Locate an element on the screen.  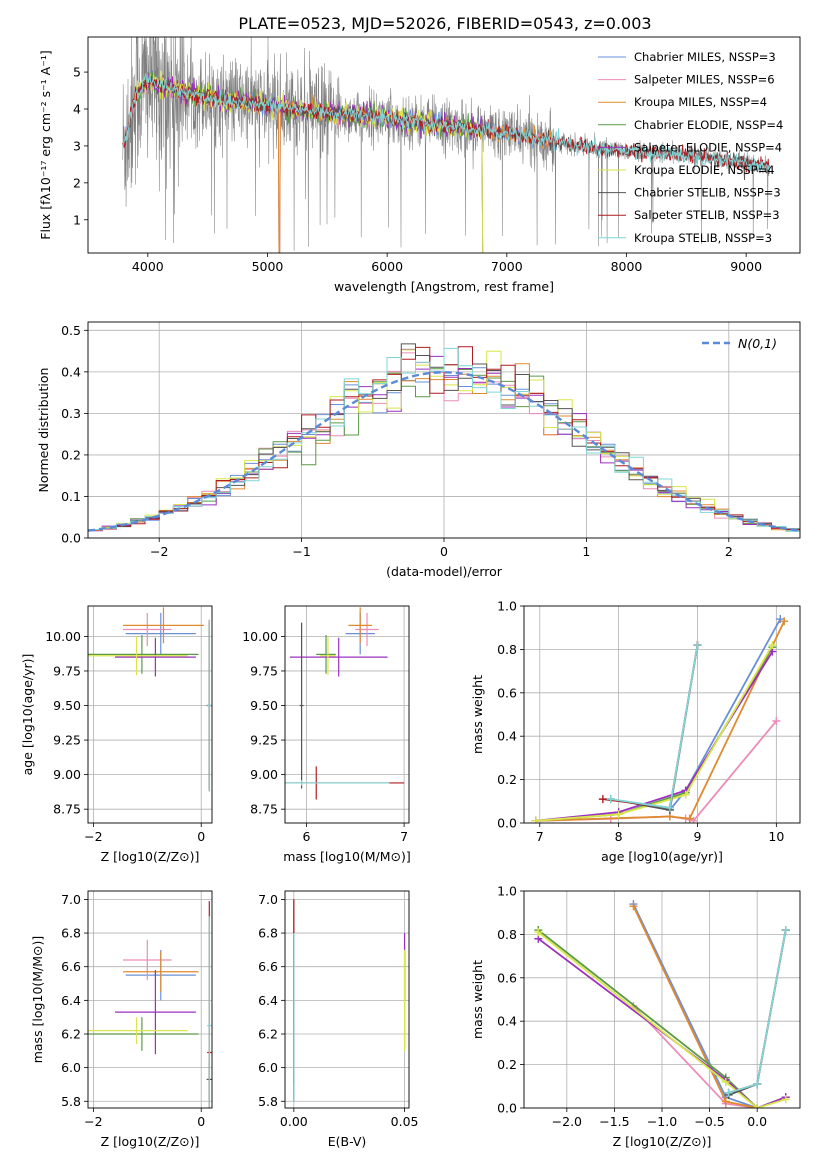
x-axis-label: wavelength [Angstrom, rest frame] is located at coordinates (444, 286).